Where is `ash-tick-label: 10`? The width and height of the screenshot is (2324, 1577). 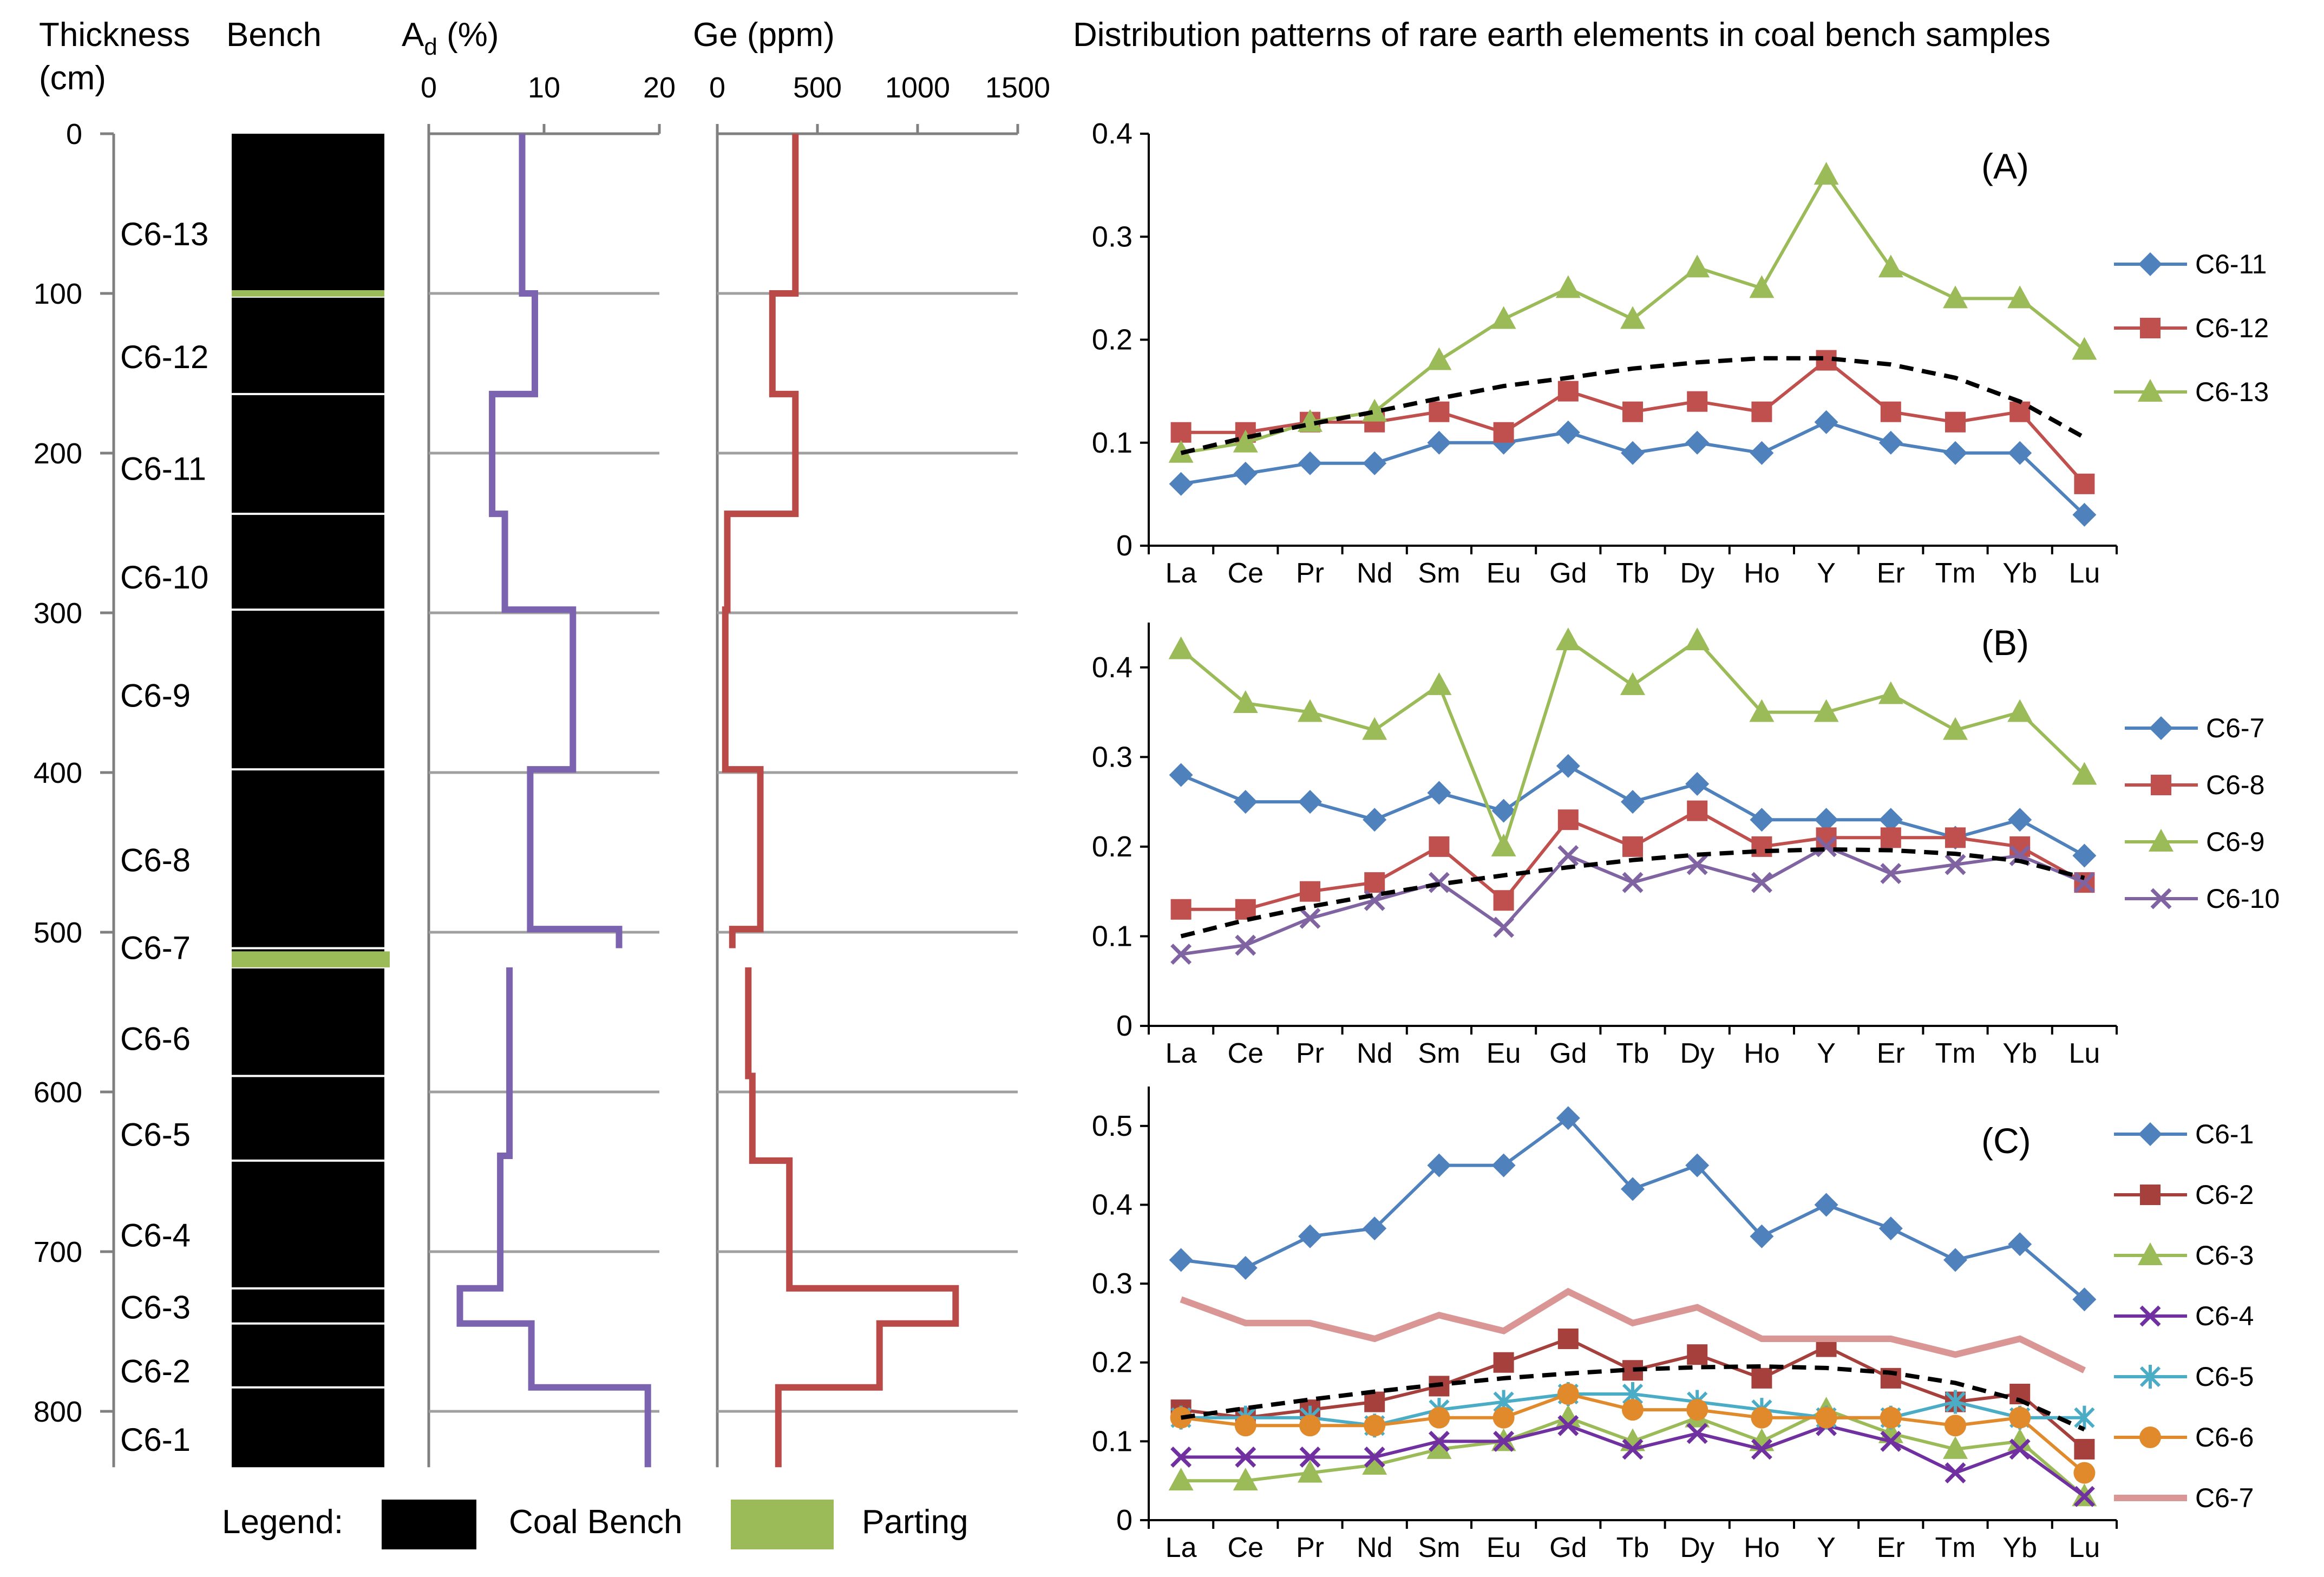 ash-tick-label: 10 is located at coordinates (544, 87).